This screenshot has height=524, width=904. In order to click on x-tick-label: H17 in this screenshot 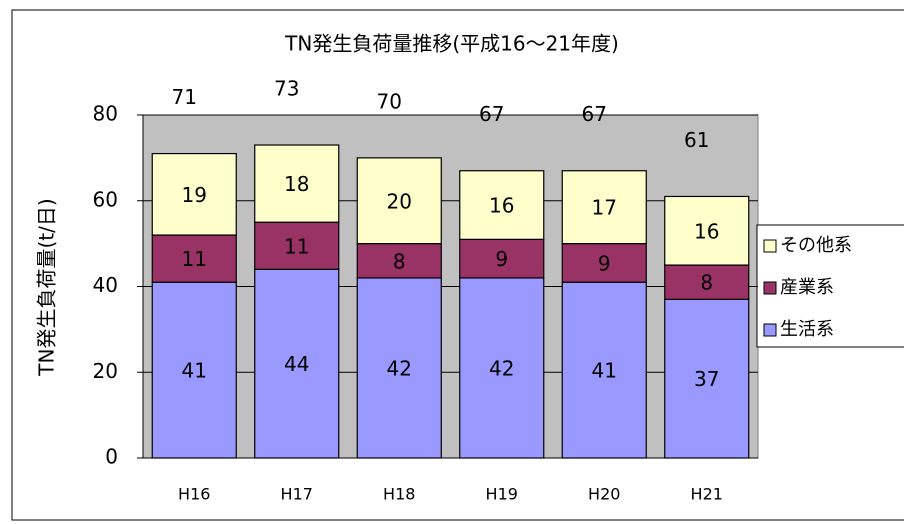, I will do `click(297, 494)`.